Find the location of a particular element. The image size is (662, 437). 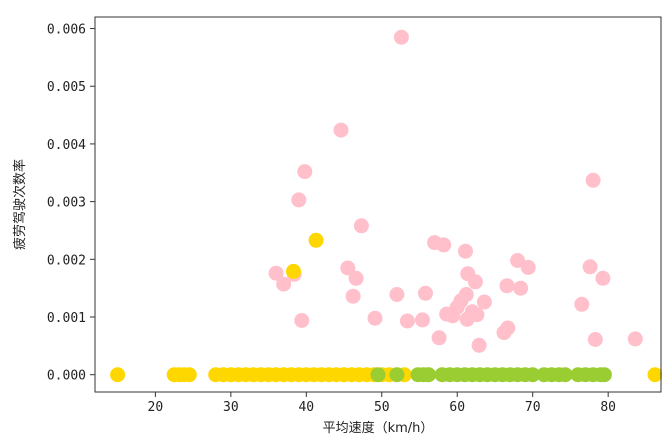

x-tick-label: 80 is located at coordinates (608, 407).